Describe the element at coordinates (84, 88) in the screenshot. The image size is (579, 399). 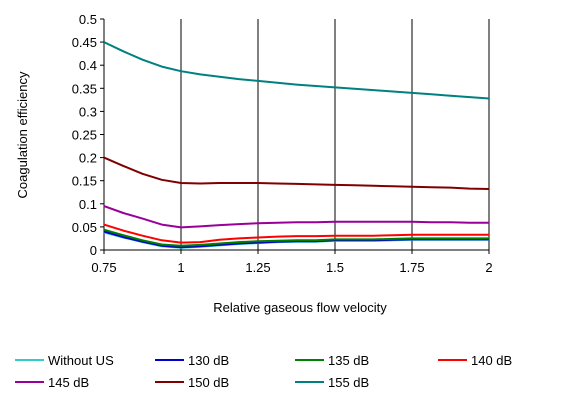
I see `y-tick-label: 0.35` at that location.